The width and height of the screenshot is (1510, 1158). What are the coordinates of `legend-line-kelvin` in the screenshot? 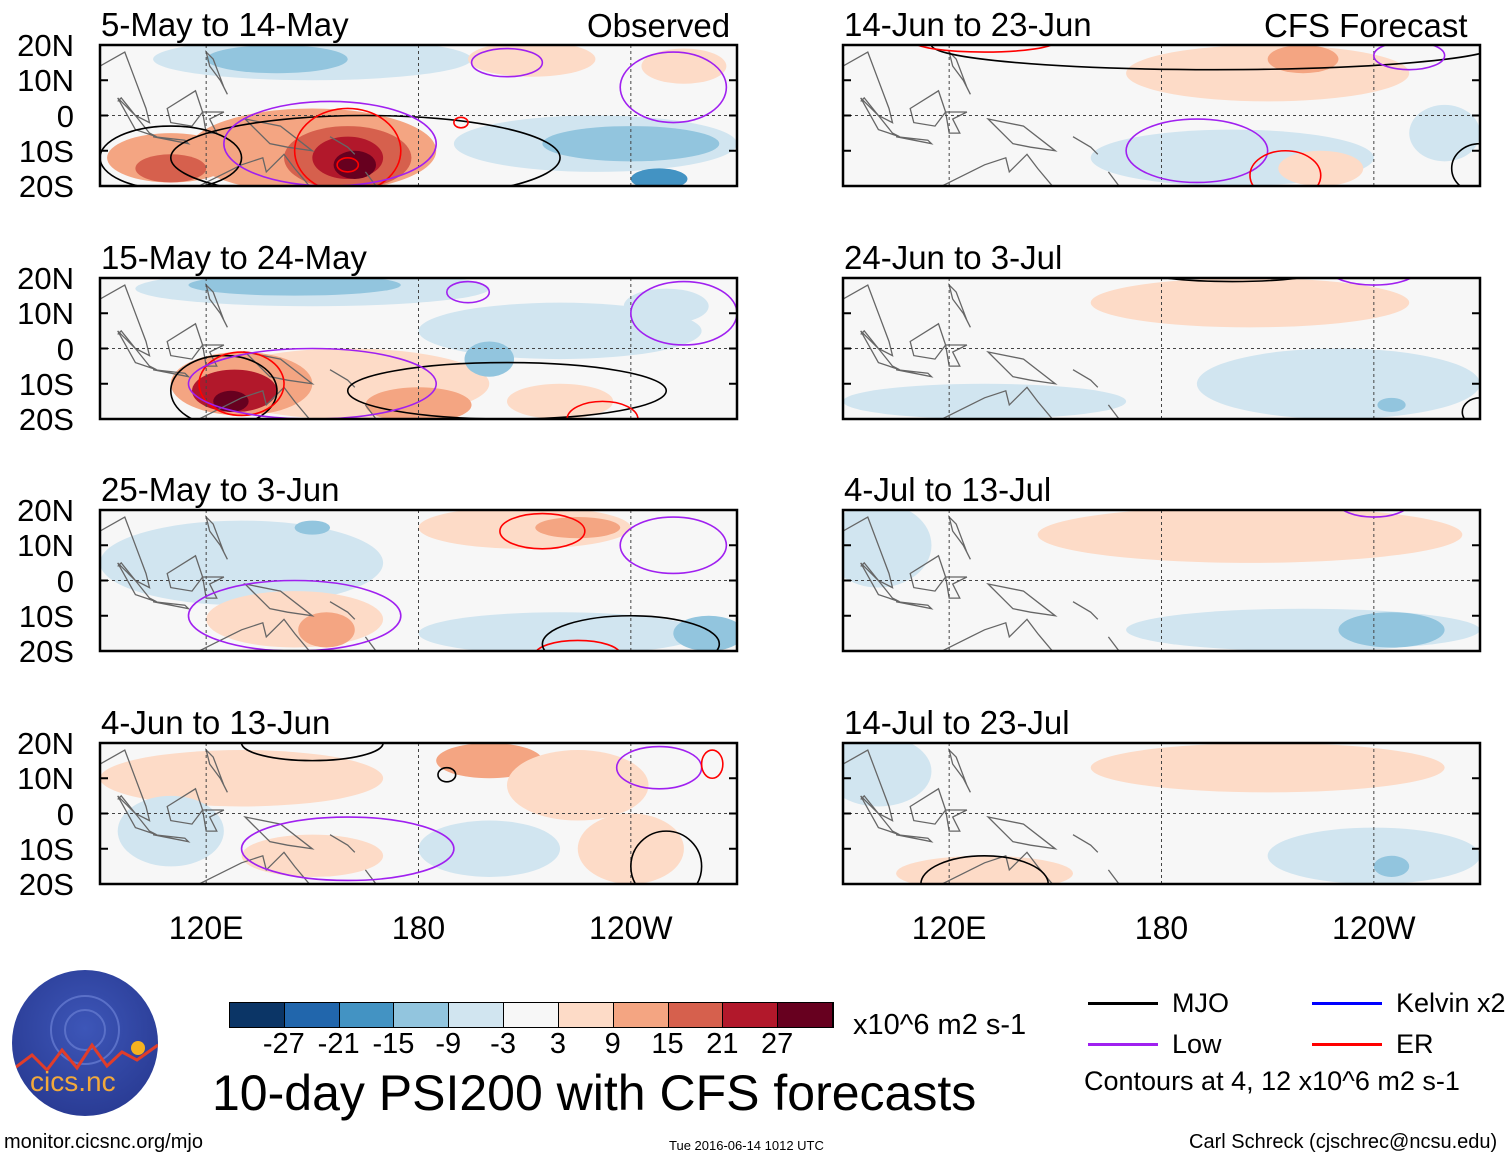 It's located at (1347, 1003).